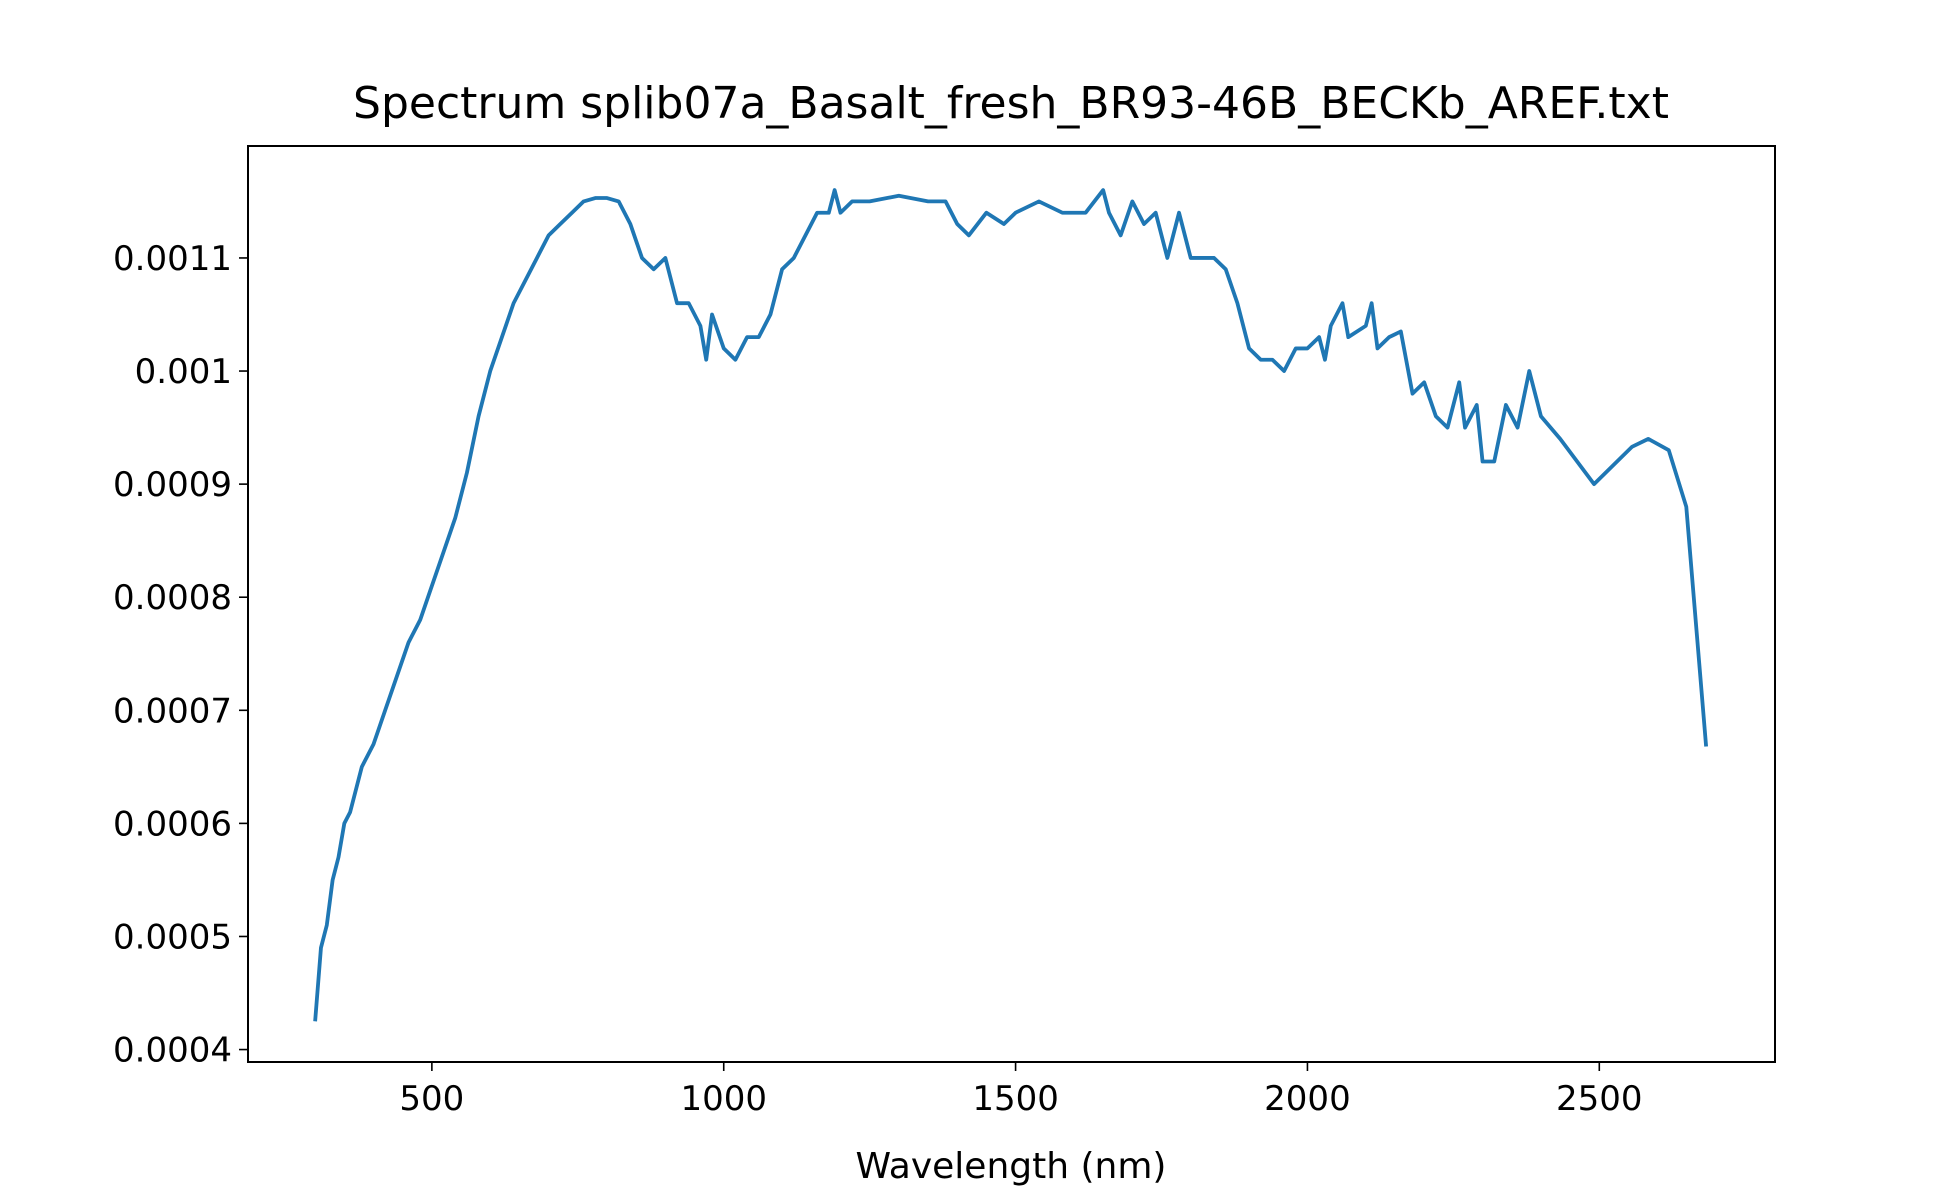 This screenshot has height=1200, width=1950. What do you see at coordinates (172, 711) in the screenshot?
I see `y-tick-label: 0.0007` at bounding box center [172, 711].